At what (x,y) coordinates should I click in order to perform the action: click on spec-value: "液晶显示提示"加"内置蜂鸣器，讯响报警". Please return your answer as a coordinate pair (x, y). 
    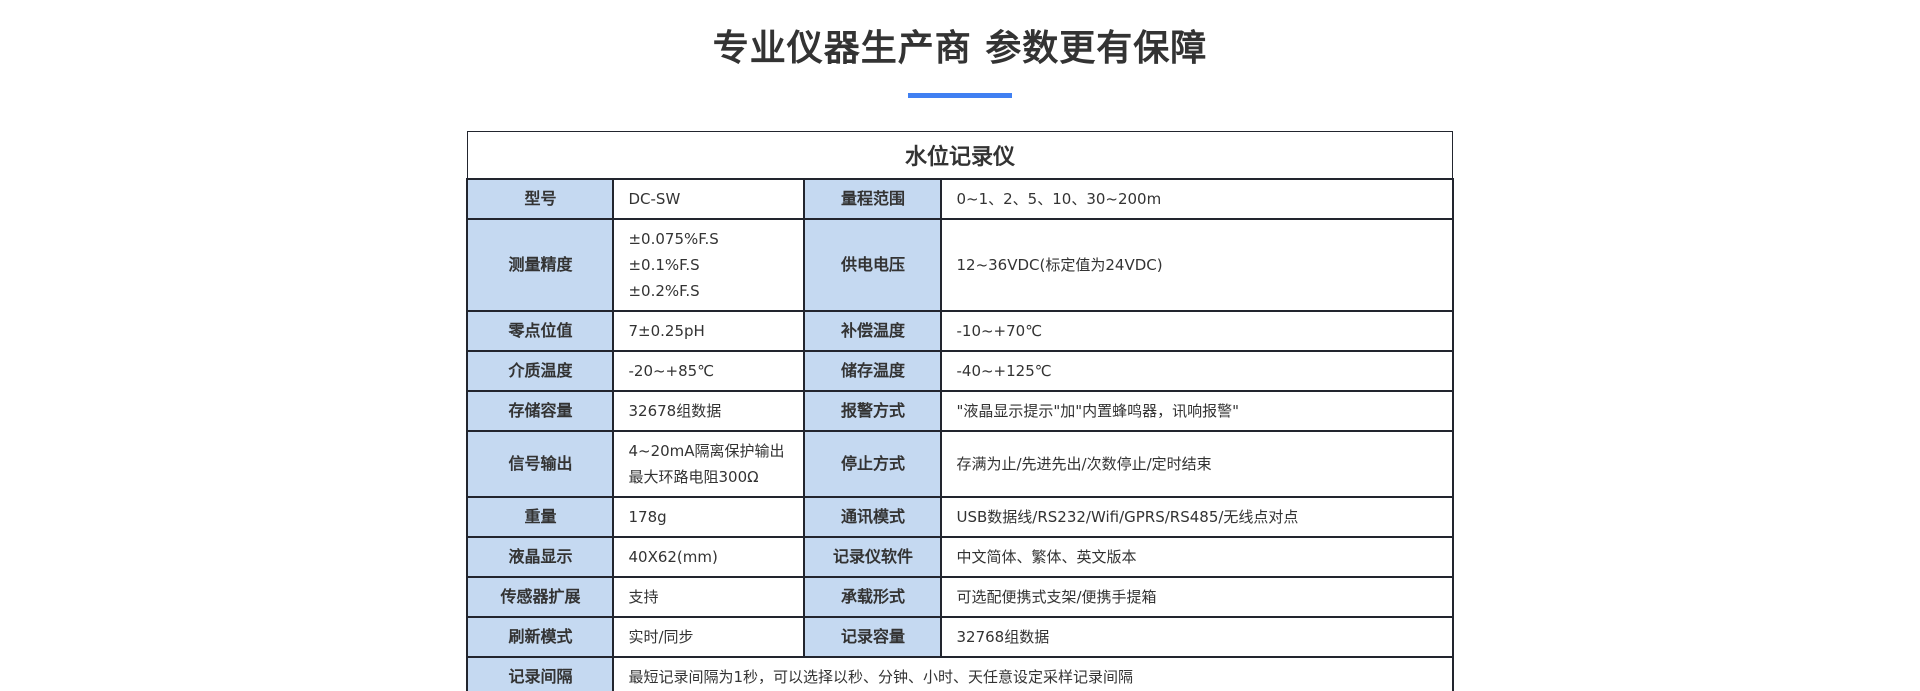
    Looking at the image, I should click on (1197, 411).